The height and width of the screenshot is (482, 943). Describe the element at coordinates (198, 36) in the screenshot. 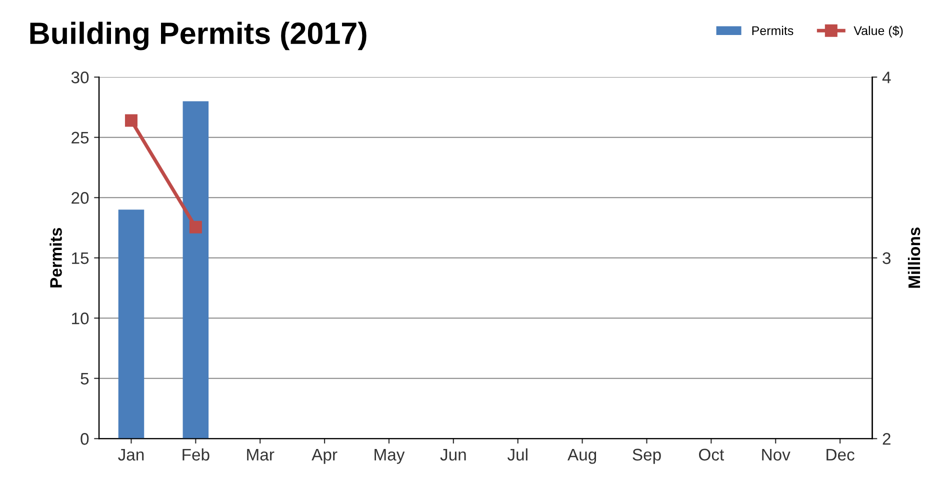

I see `chart-title: Building Permits (2017)` at that location.